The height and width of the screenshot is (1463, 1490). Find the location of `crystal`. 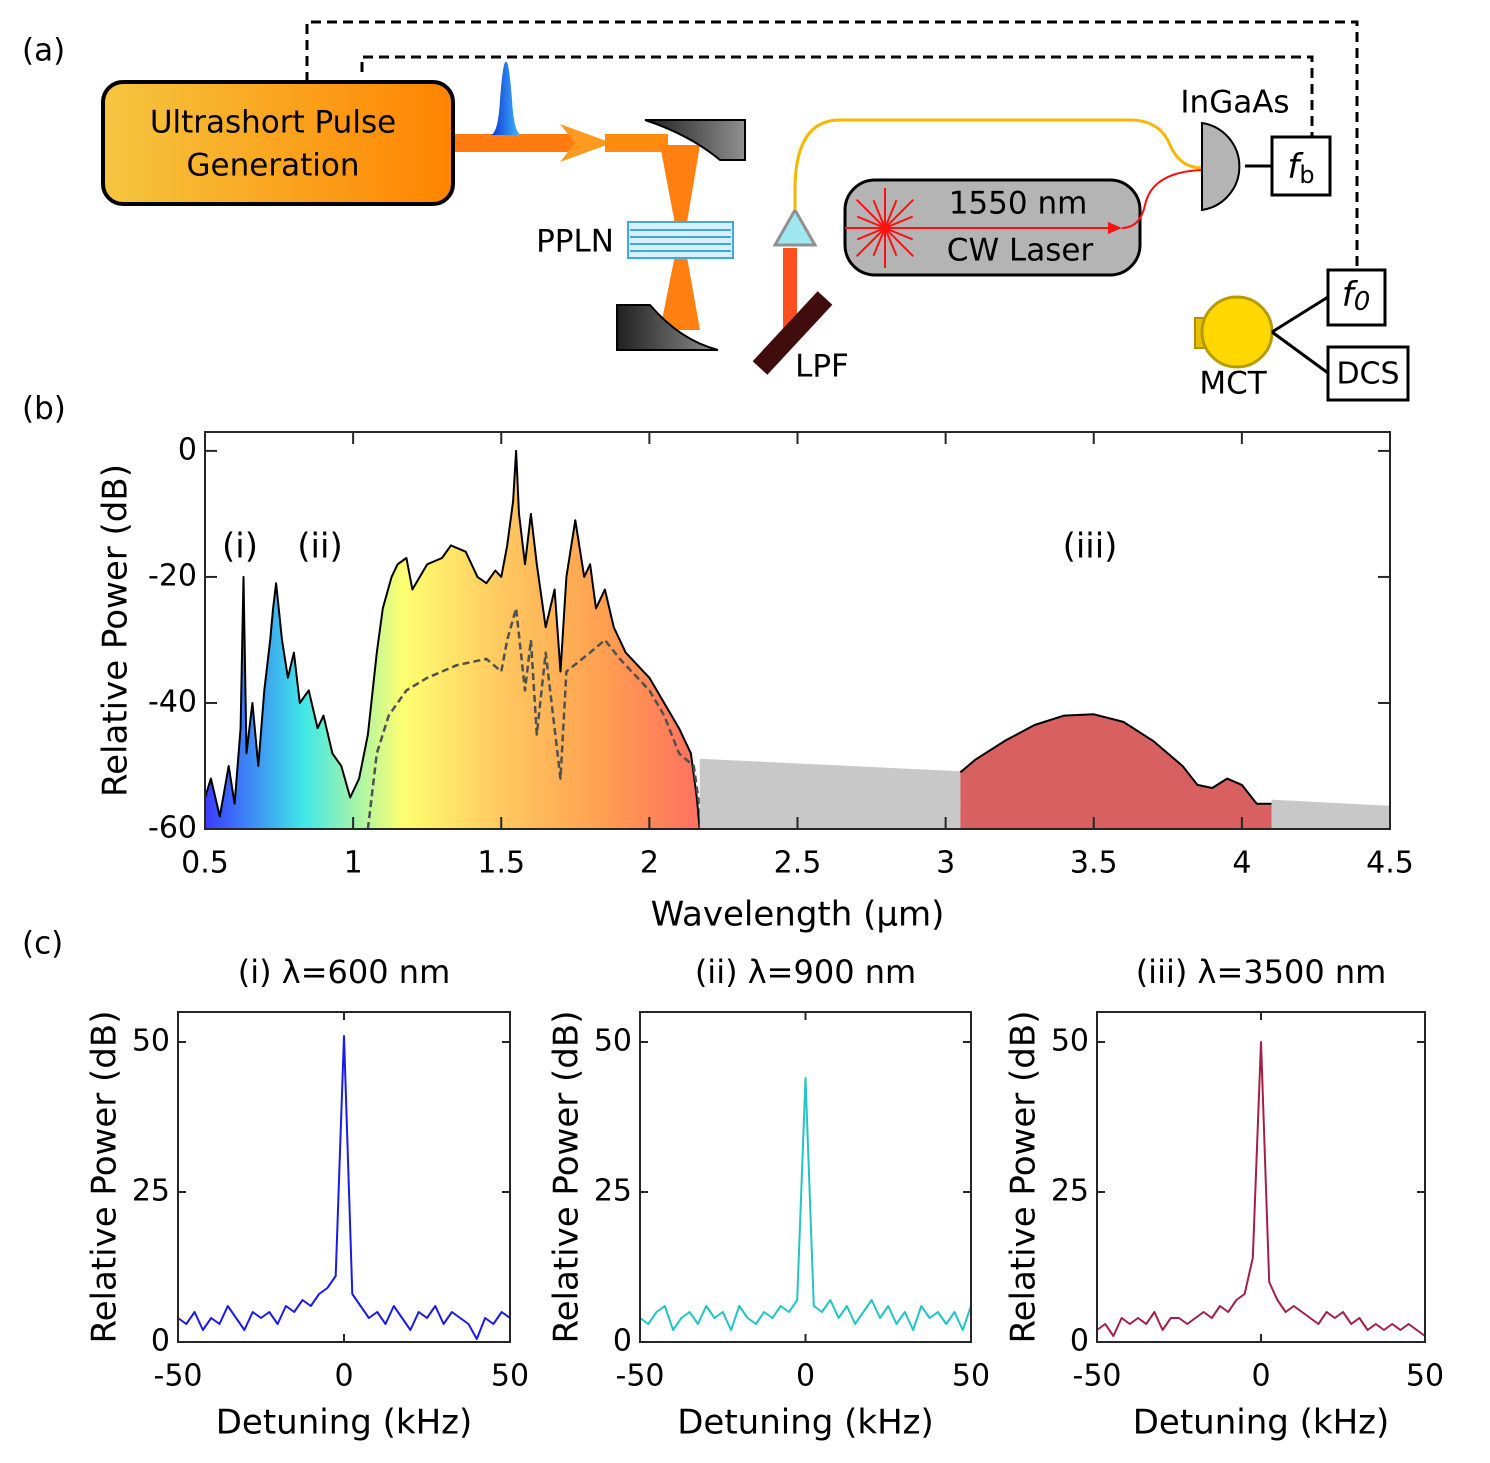

crystal is located at coordinates (680, 240).